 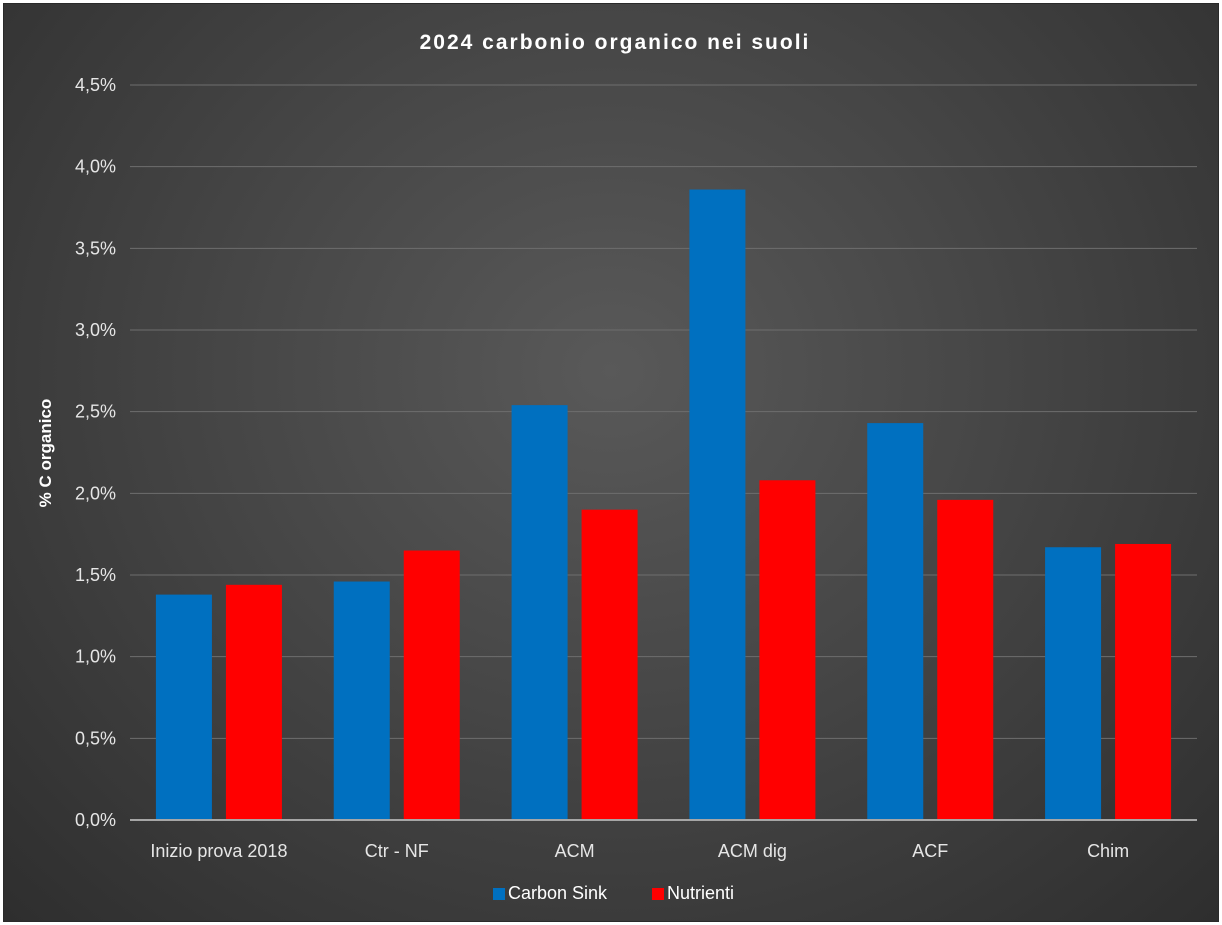 I want to click on x-tick-label: Ctr - NF, so click(x=397, y=851).